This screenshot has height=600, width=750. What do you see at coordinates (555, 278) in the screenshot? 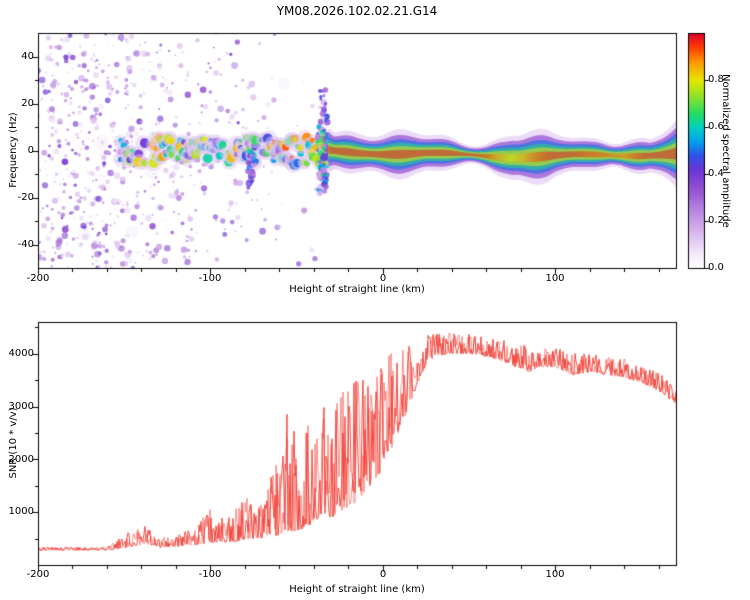
I see `top-x-tick-label: 100` at bounding box center [555, 278].